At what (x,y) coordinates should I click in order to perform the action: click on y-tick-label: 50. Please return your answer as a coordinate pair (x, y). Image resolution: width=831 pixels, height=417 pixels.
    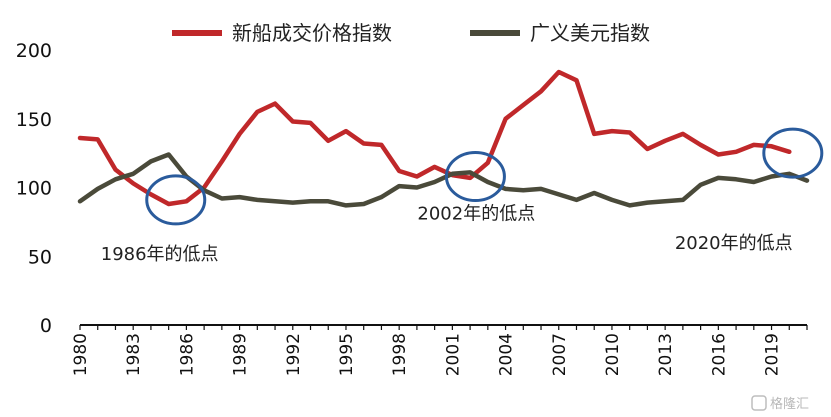
    Looking at the image, I should click on (40, 257).